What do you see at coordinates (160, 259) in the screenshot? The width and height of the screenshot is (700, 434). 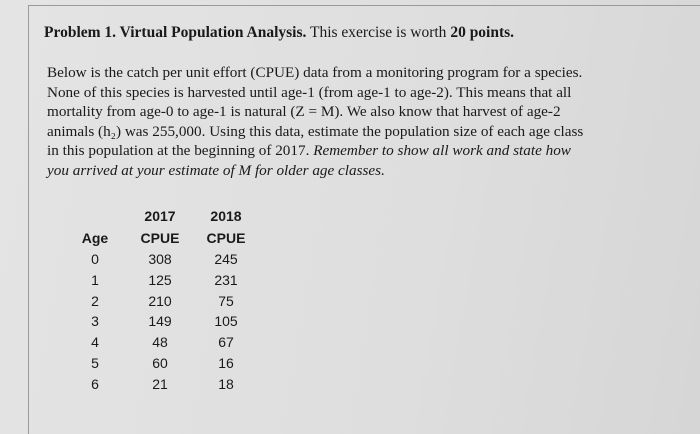 I see `table-cell: 308` at bounding box center [160, 259].